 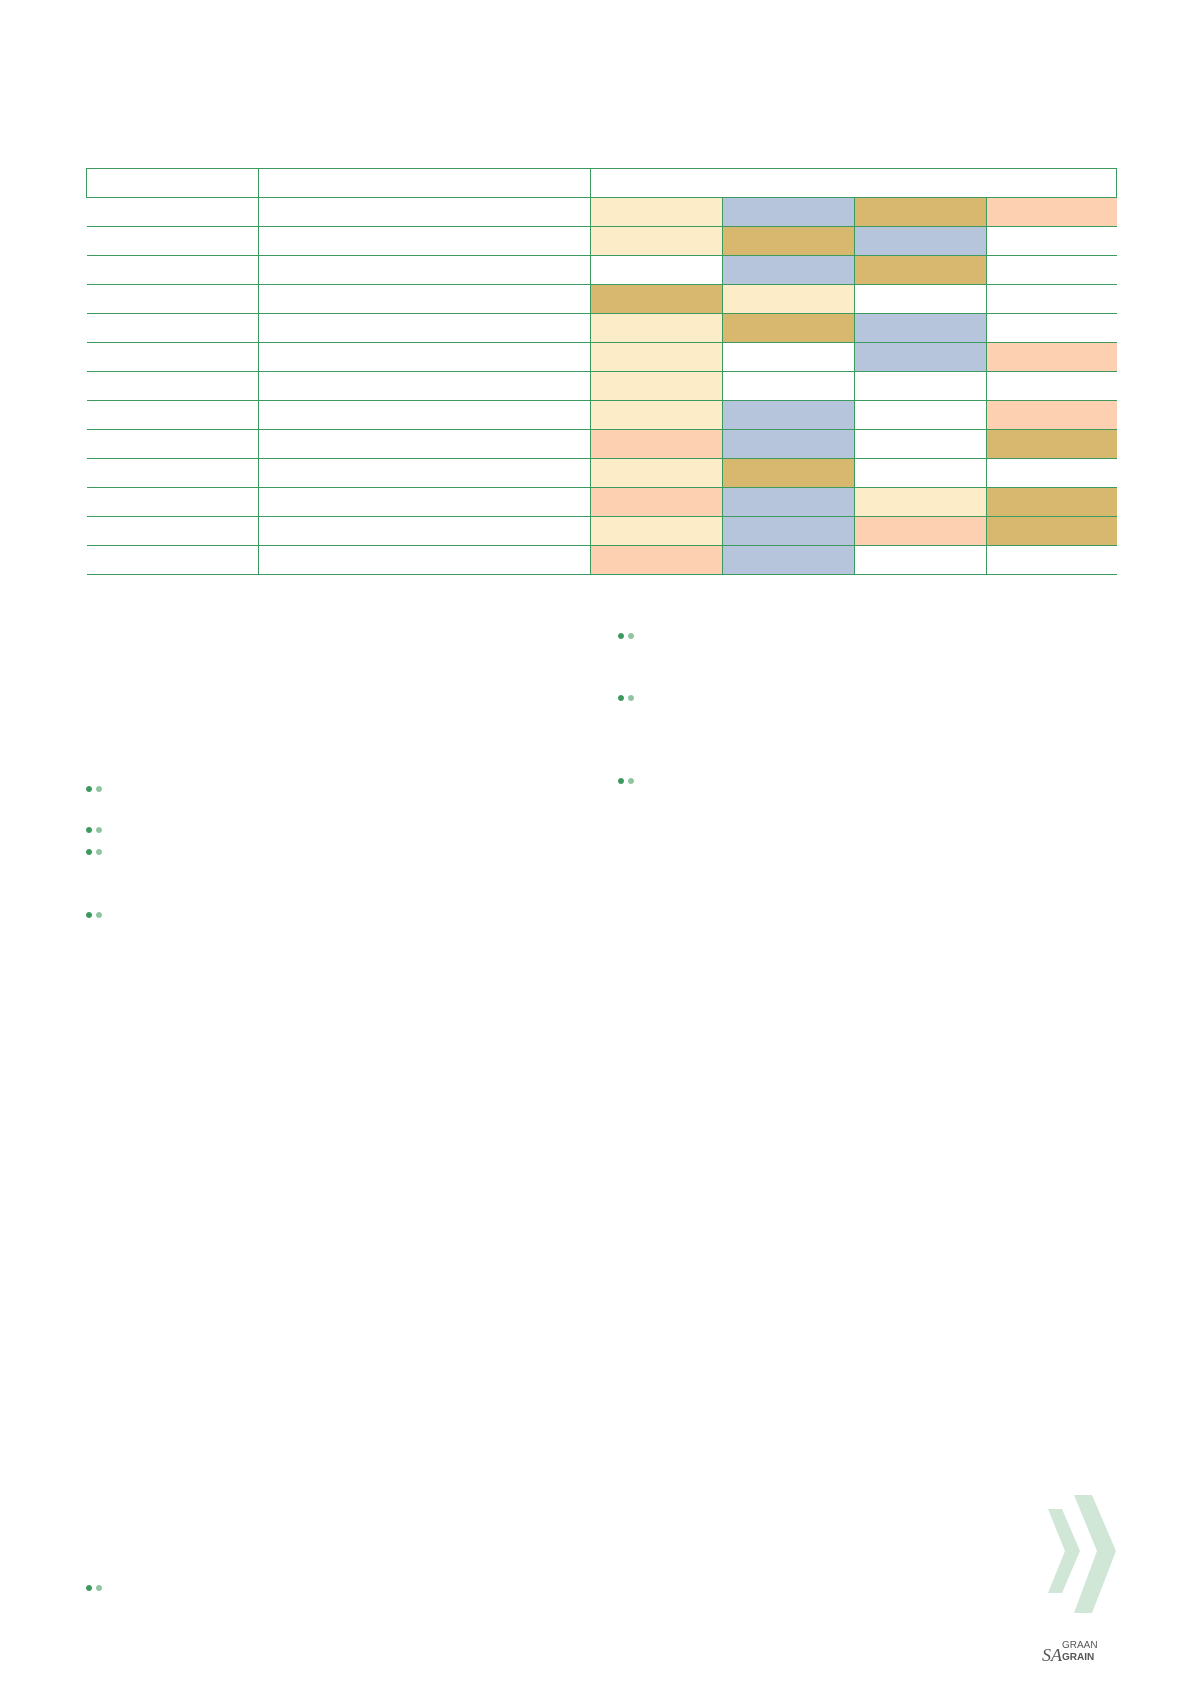 I want to click on sa-grain-logo: SA GRAAN GRAIN, so click(x=1070, y=1652).